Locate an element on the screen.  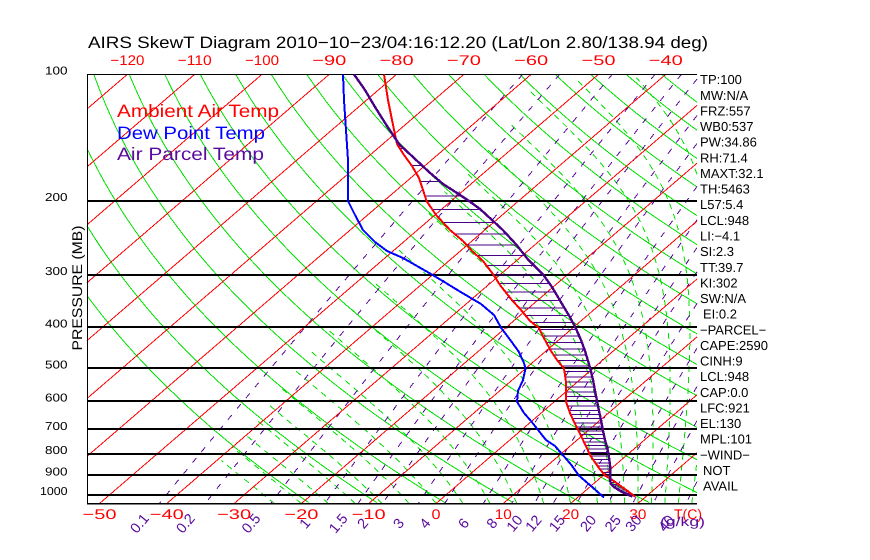
svg-text: MW:N/A is located at coordinates (724, 95).